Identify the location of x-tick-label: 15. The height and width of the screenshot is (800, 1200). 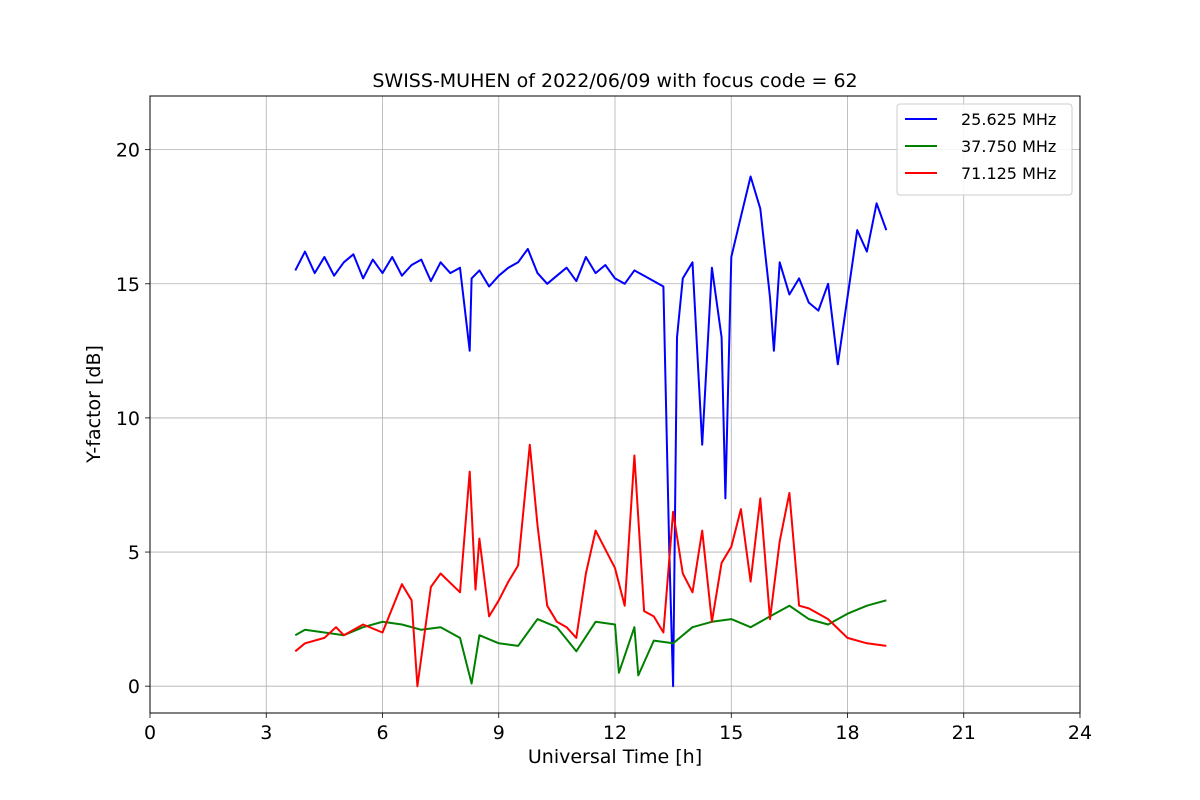
(731, 733).